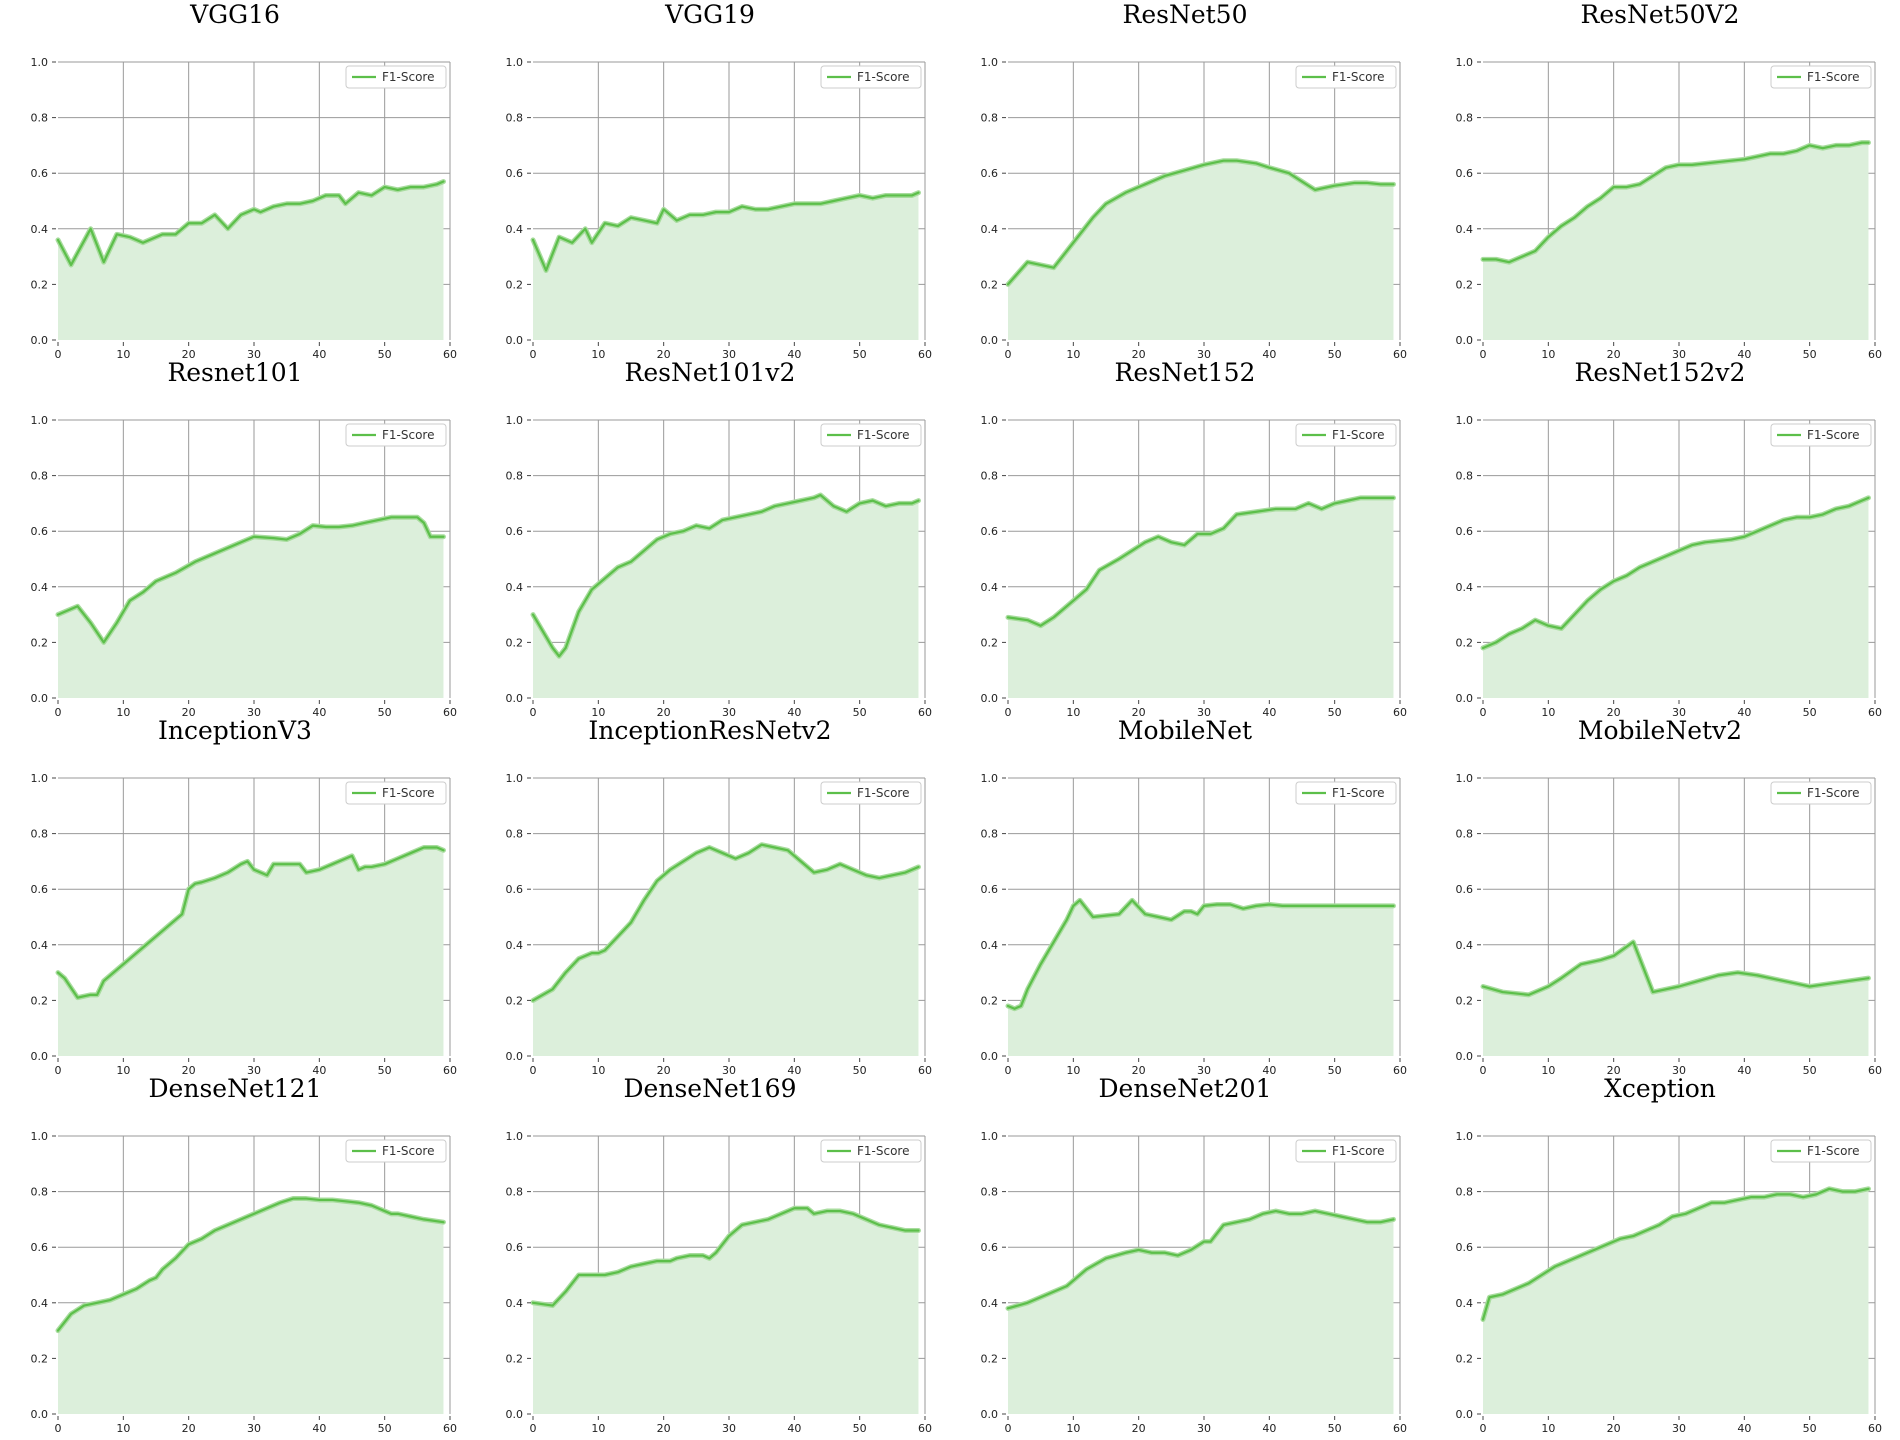 The height and width of the screenshot is (1440, 1900). What do you see at coordinates (710, 730) in the screenshot?
I see `chart-title: InceptionResNetv2` at bounding box center [710, 730].